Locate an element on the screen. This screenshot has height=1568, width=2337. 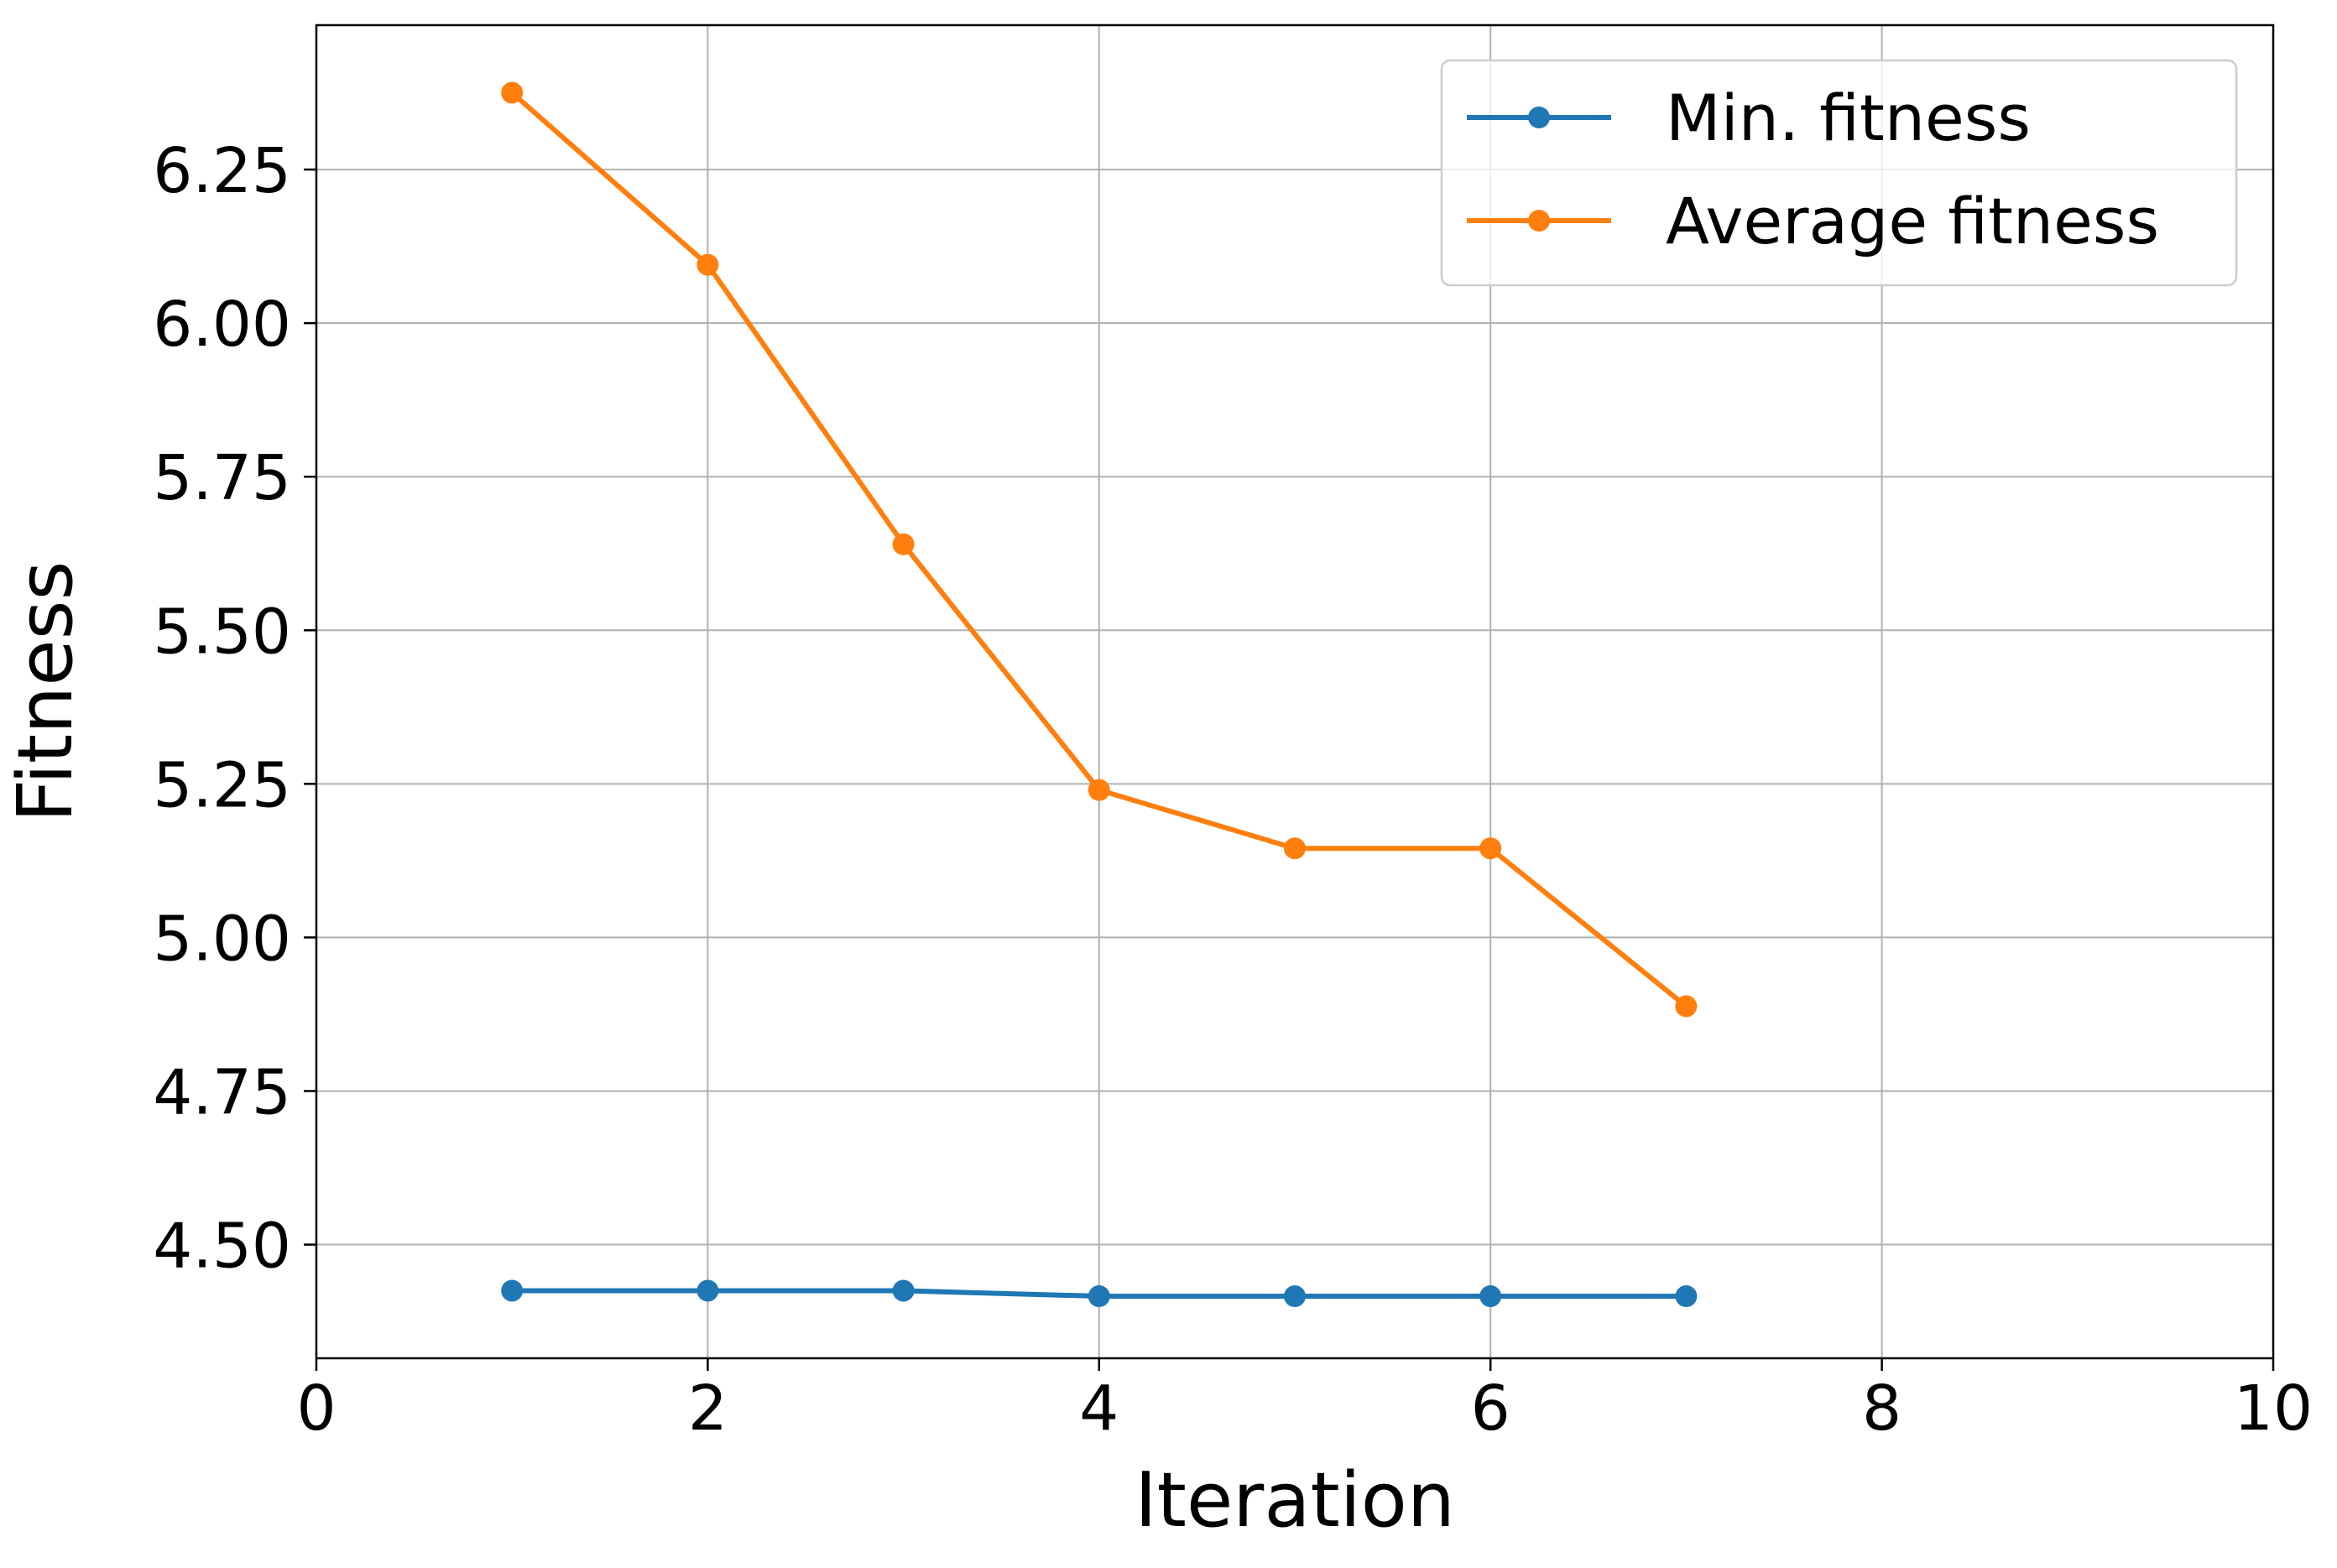
series-min-fitness is located at coordinates (1099, 1294).